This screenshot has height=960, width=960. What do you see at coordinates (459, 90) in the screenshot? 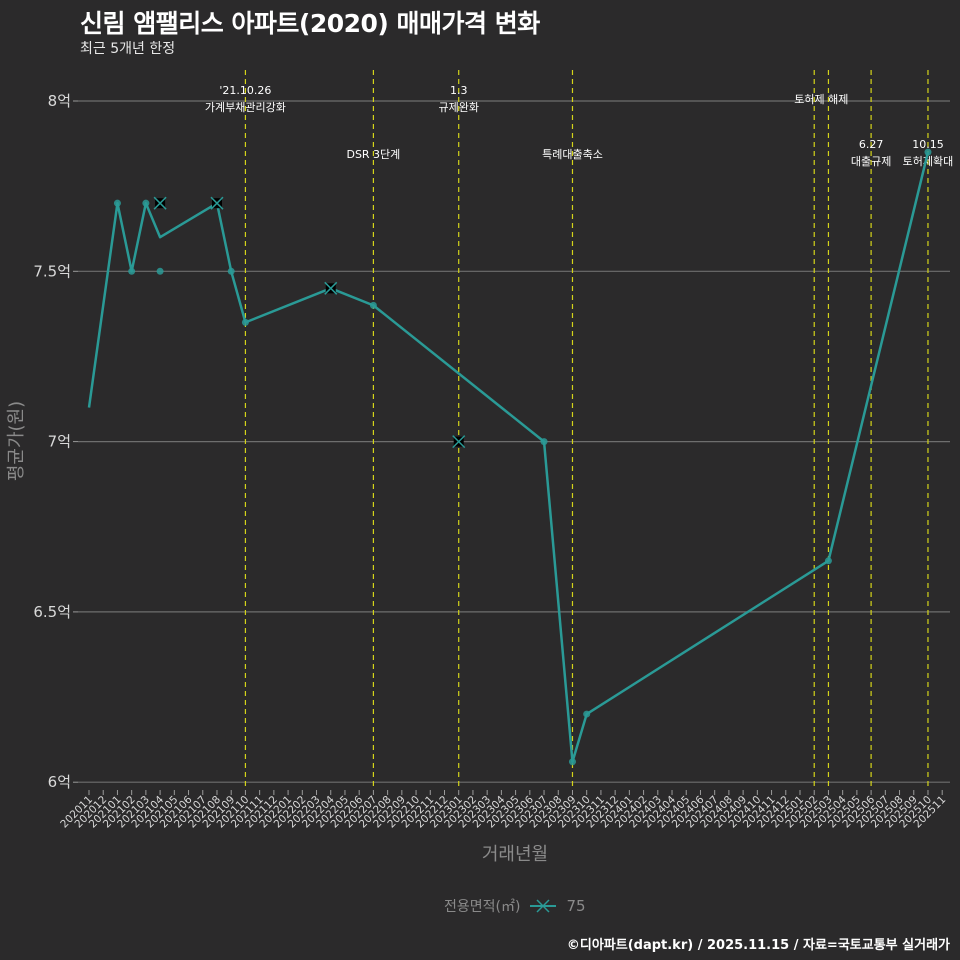
I see `event-label: 1.3` at bounding box center [459, 90].